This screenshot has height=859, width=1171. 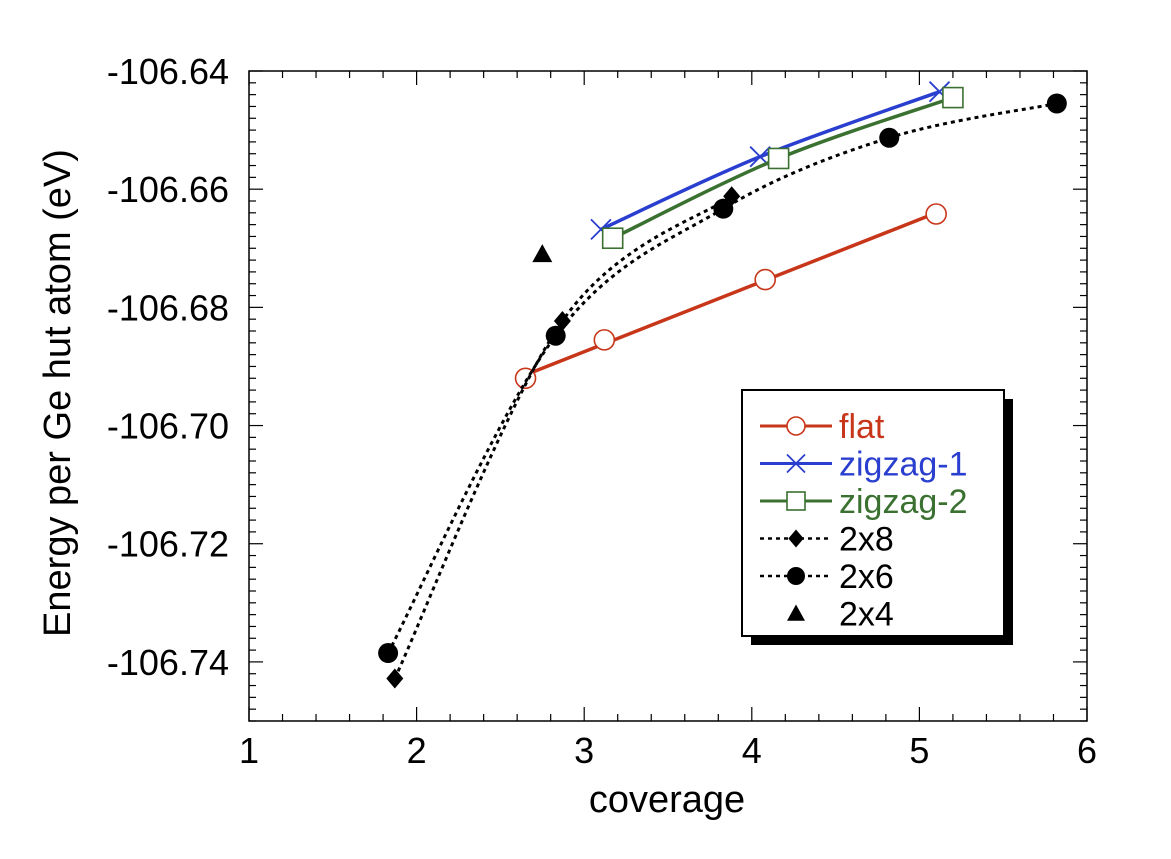 I want to click on series-2x4, so click(x=542, y=253).